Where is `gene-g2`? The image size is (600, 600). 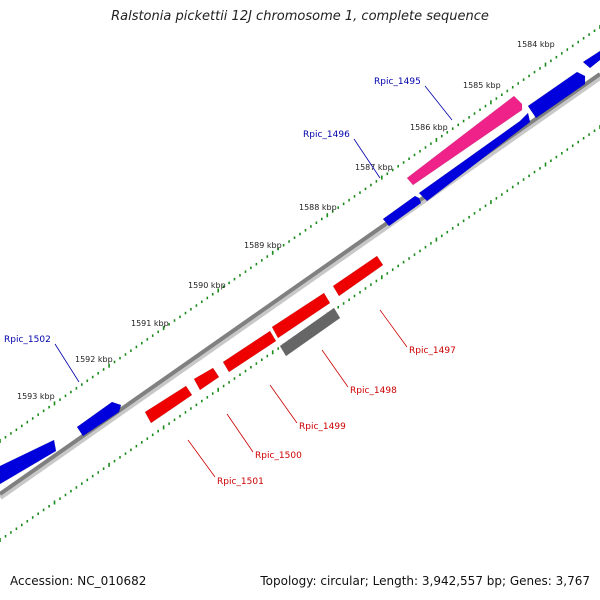 gene-g2 is located at coordinates (474, 157).